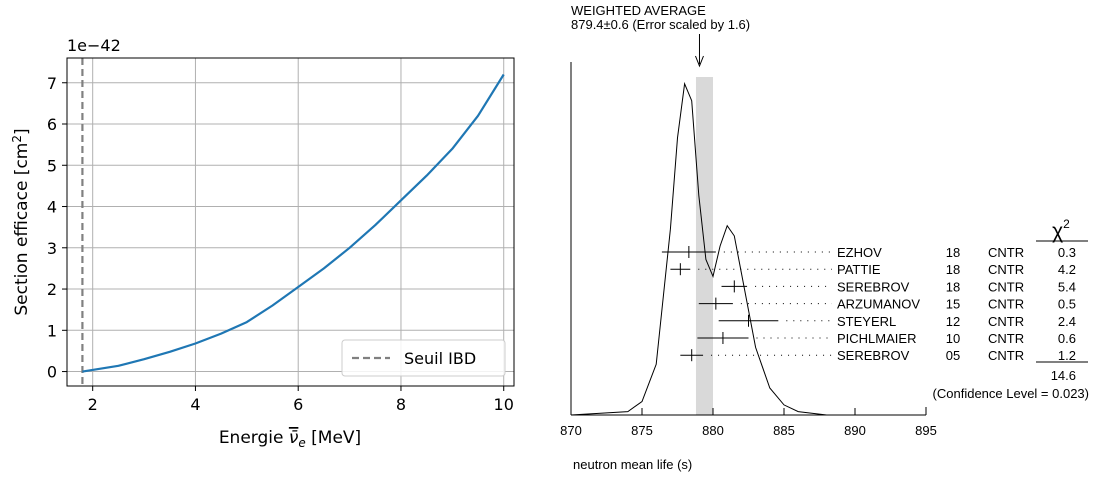  I want to click on y-tick-label: 4, so click(52, 207).